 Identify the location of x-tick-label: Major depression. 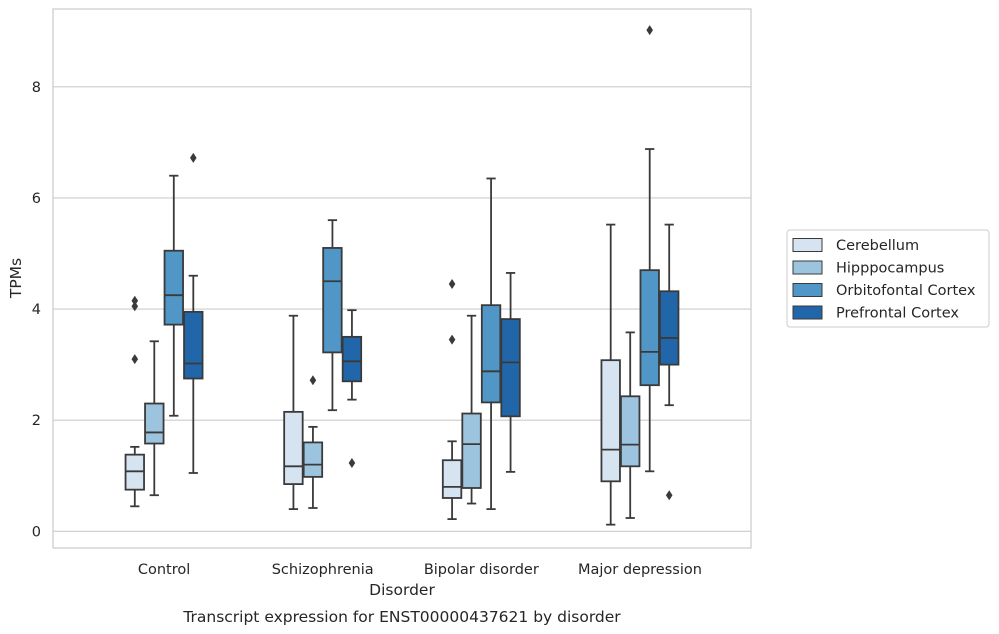
(640, 570).